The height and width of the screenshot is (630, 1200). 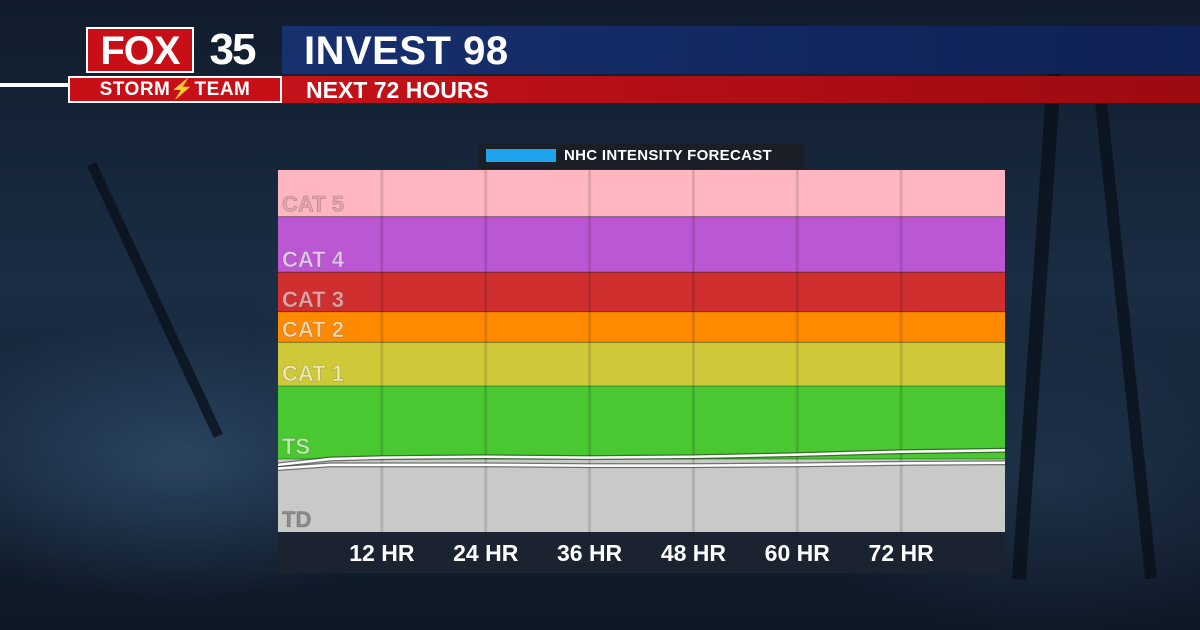 What do you see at coordinates (313, 373) in the screenshot?
I see `band-label-cat-1: CAT 1` at bounding box center [313, 373].